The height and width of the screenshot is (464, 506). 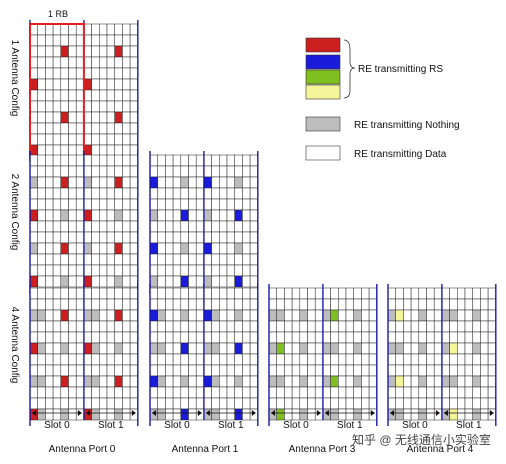 I want to click on legend-swatch-nothing, so click(x=323, y=124).